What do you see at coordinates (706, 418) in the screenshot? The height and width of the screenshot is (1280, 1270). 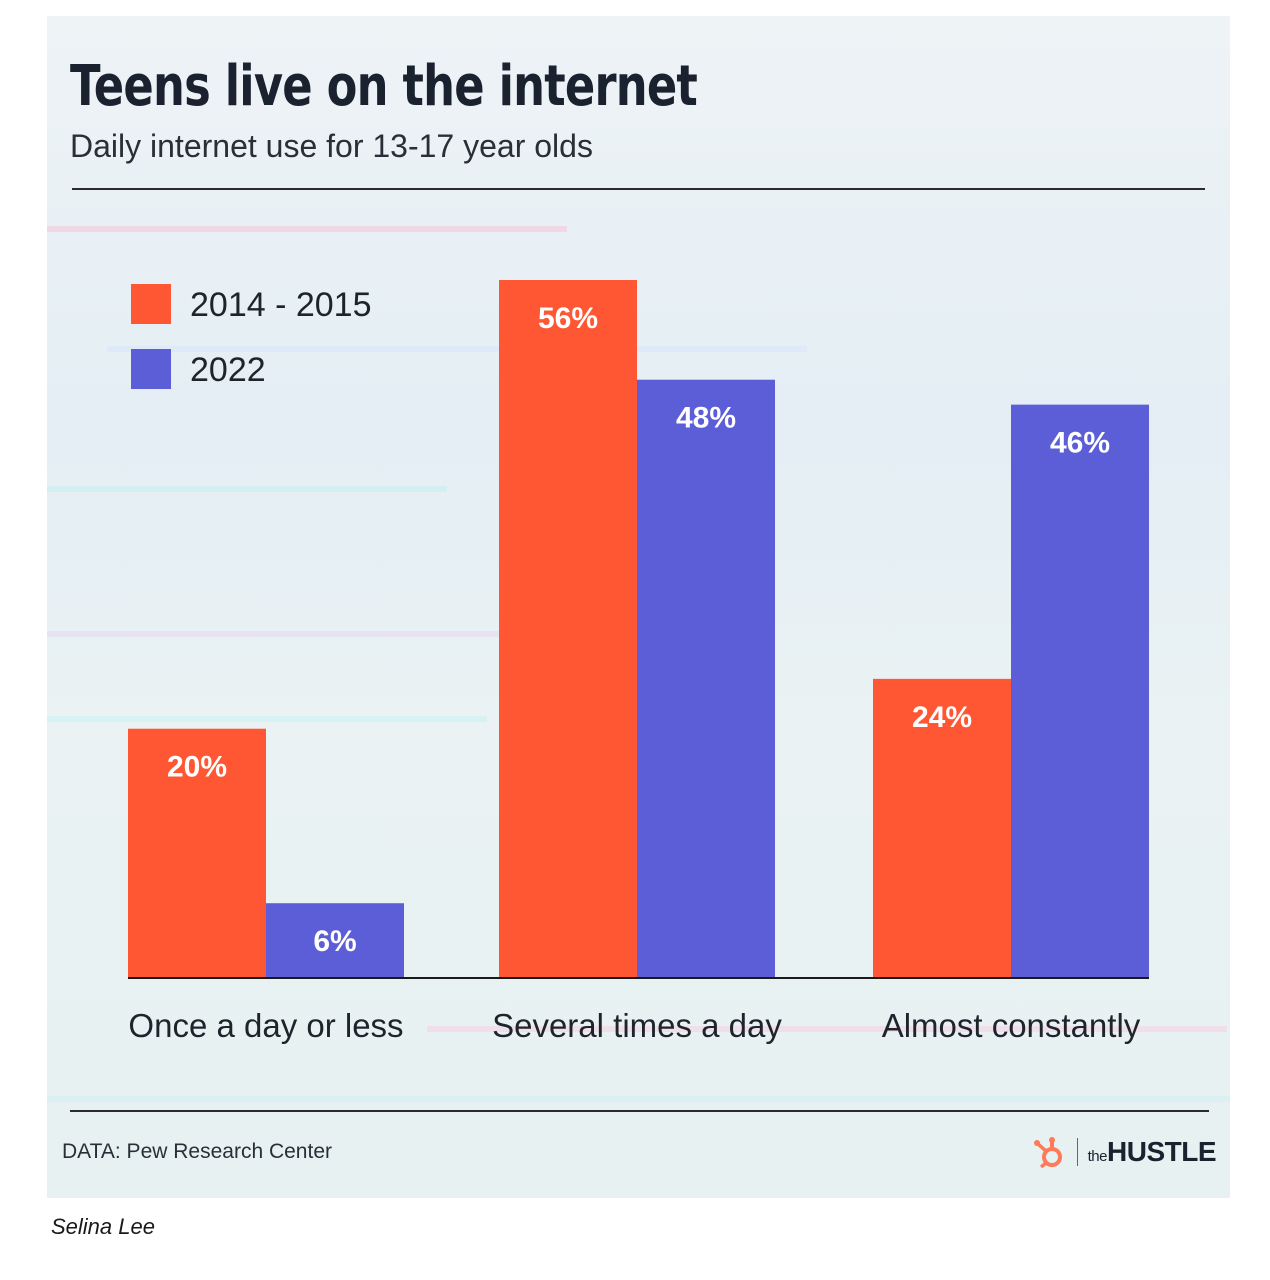 I see `bar-value-label: 48%` at bounding box center [706, 418].